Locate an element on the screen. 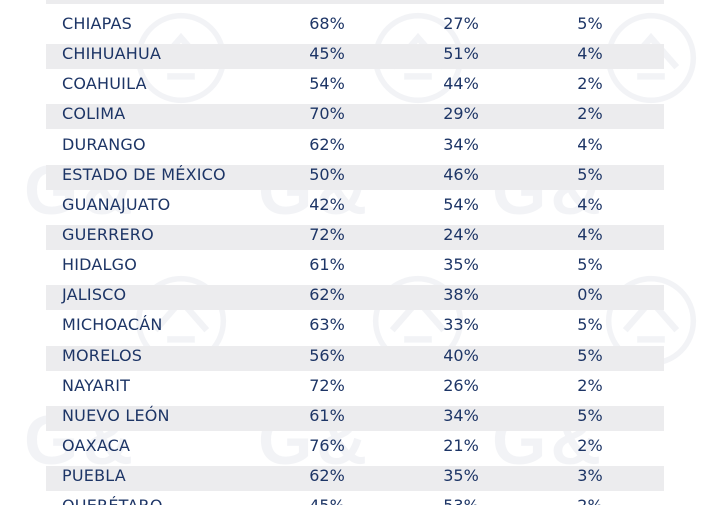 Image resolution: width=711 pixels, height=505 pixels. percent-cell: 46% is located at coordinates (461, 174).